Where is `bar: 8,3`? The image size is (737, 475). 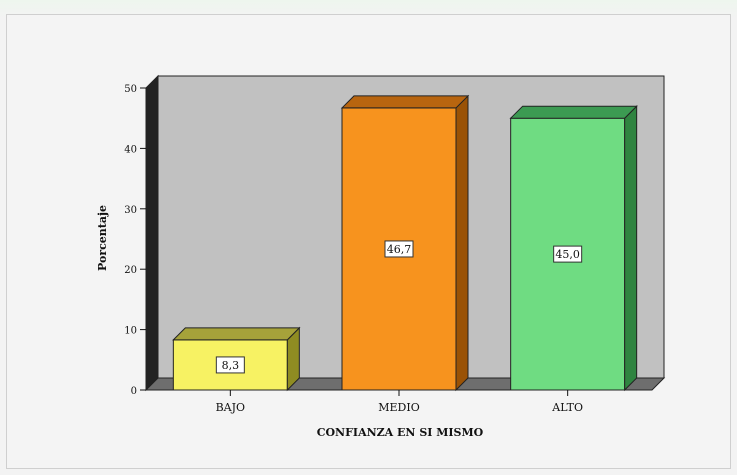
bar: 8,3 is located at coordinates (236, 359).